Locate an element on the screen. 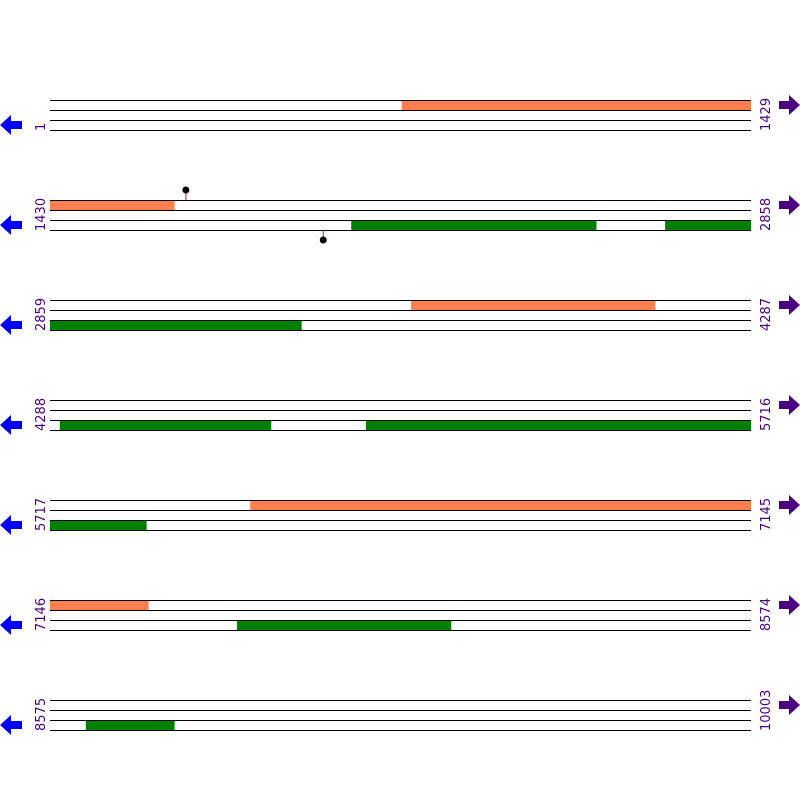 The width and height of the screenshot is (800, 800). row-start-label: 7146 is located at coordinates (41, 614).